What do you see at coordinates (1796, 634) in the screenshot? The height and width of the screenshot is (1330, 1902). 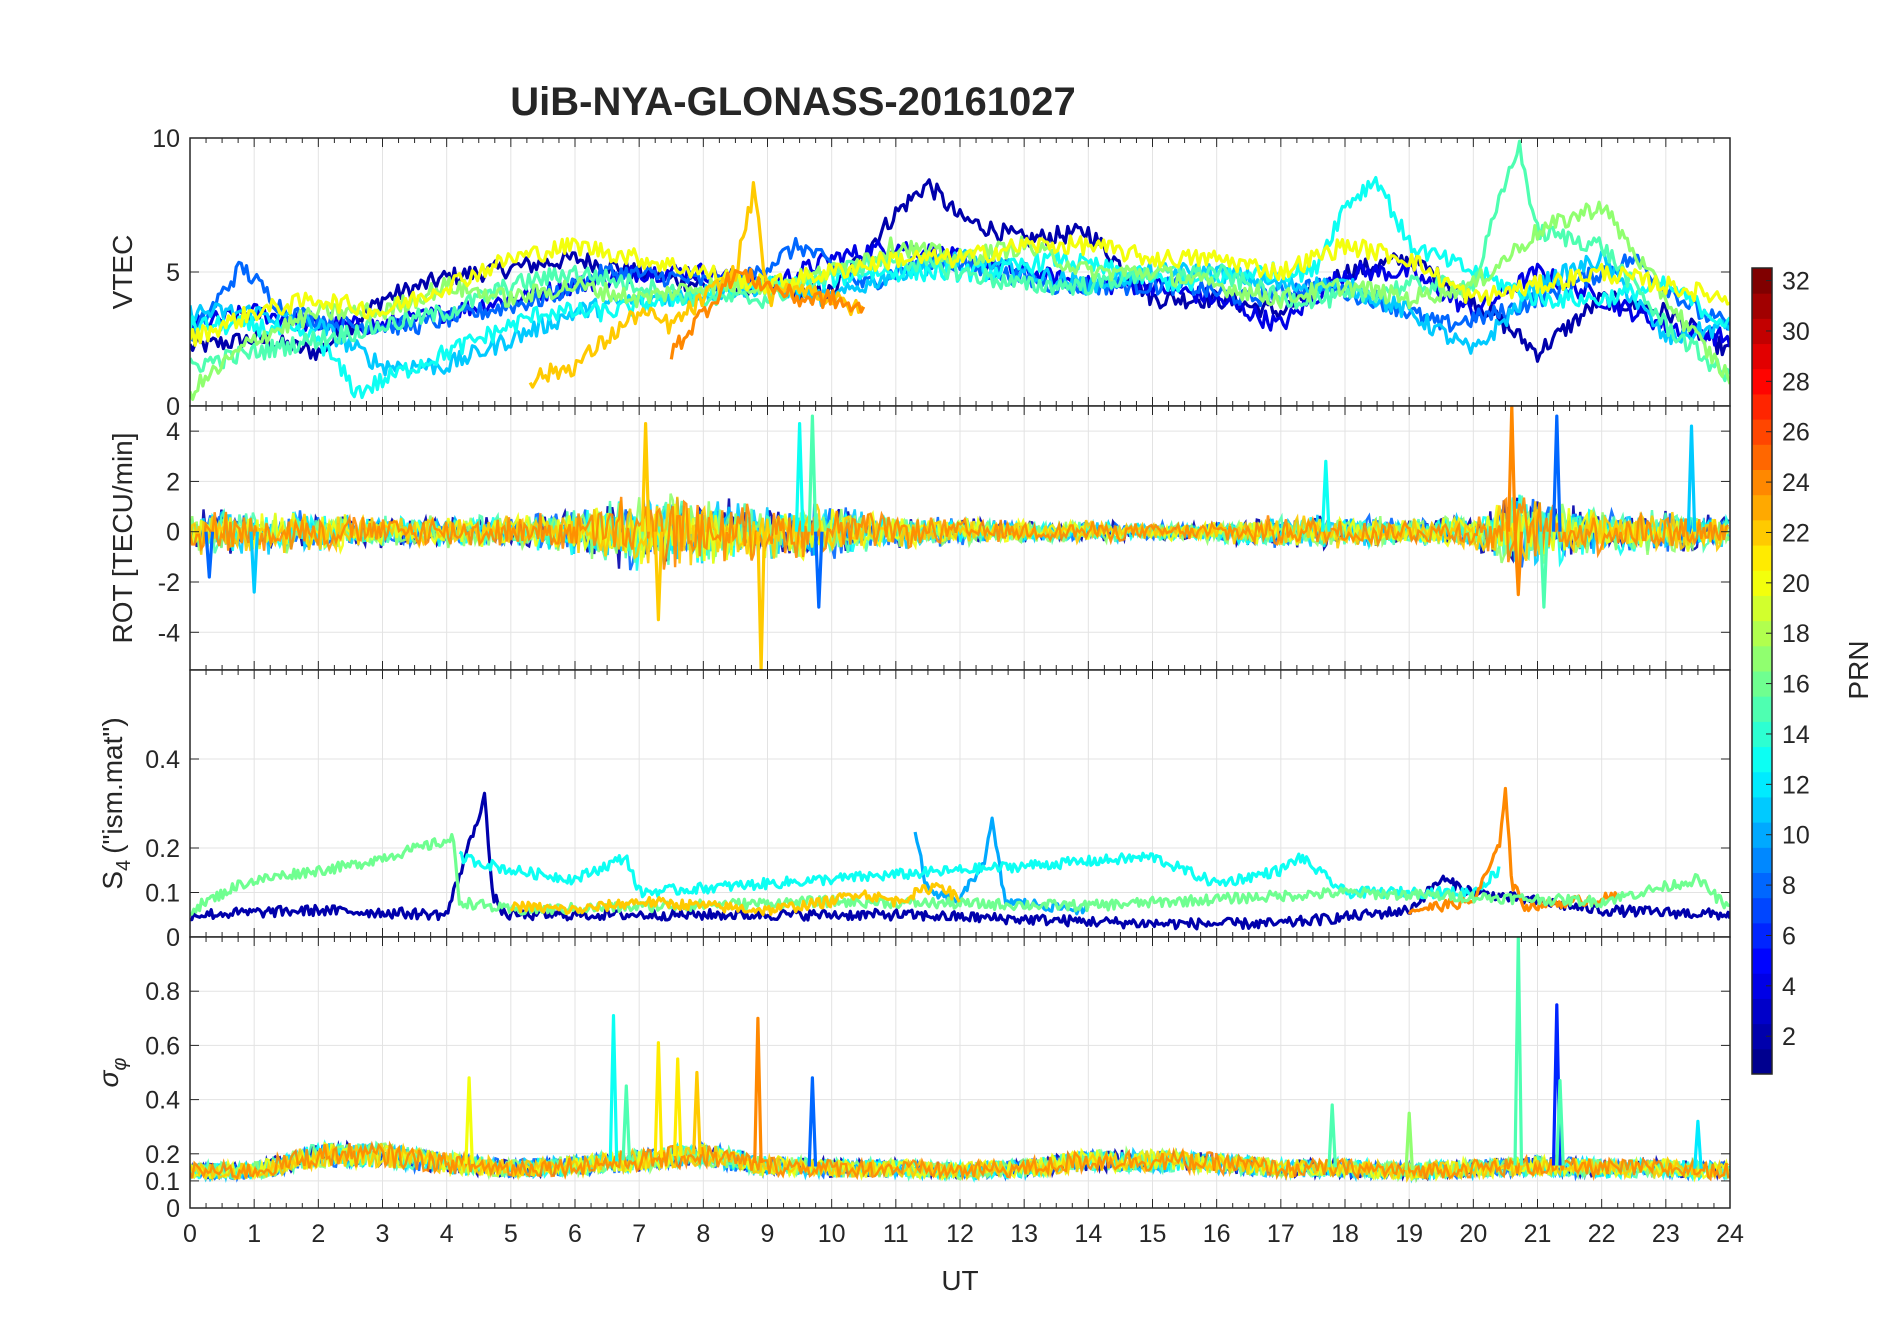 I see `colorbar-tick-label: 18` at bounding box center [1796, 634].